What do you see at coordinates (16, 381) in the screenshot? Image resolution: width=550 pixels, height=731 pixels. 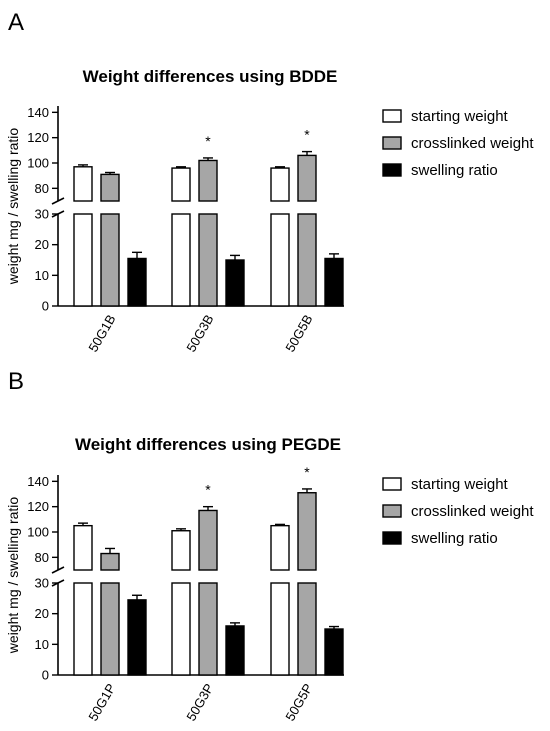 I see `panel-label: B` at bounding box center [16, 381].